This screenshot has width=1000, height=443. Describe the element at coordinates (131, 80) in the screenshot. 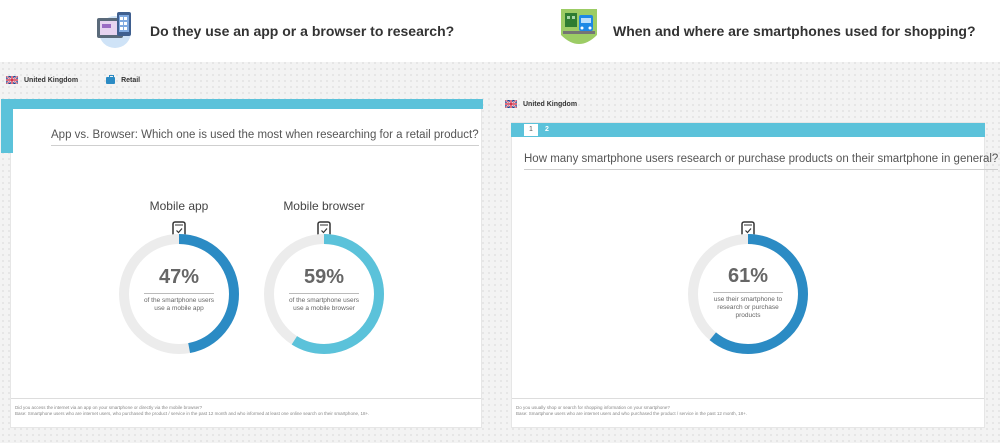

I see `category-filter-label: Retail` at that location.